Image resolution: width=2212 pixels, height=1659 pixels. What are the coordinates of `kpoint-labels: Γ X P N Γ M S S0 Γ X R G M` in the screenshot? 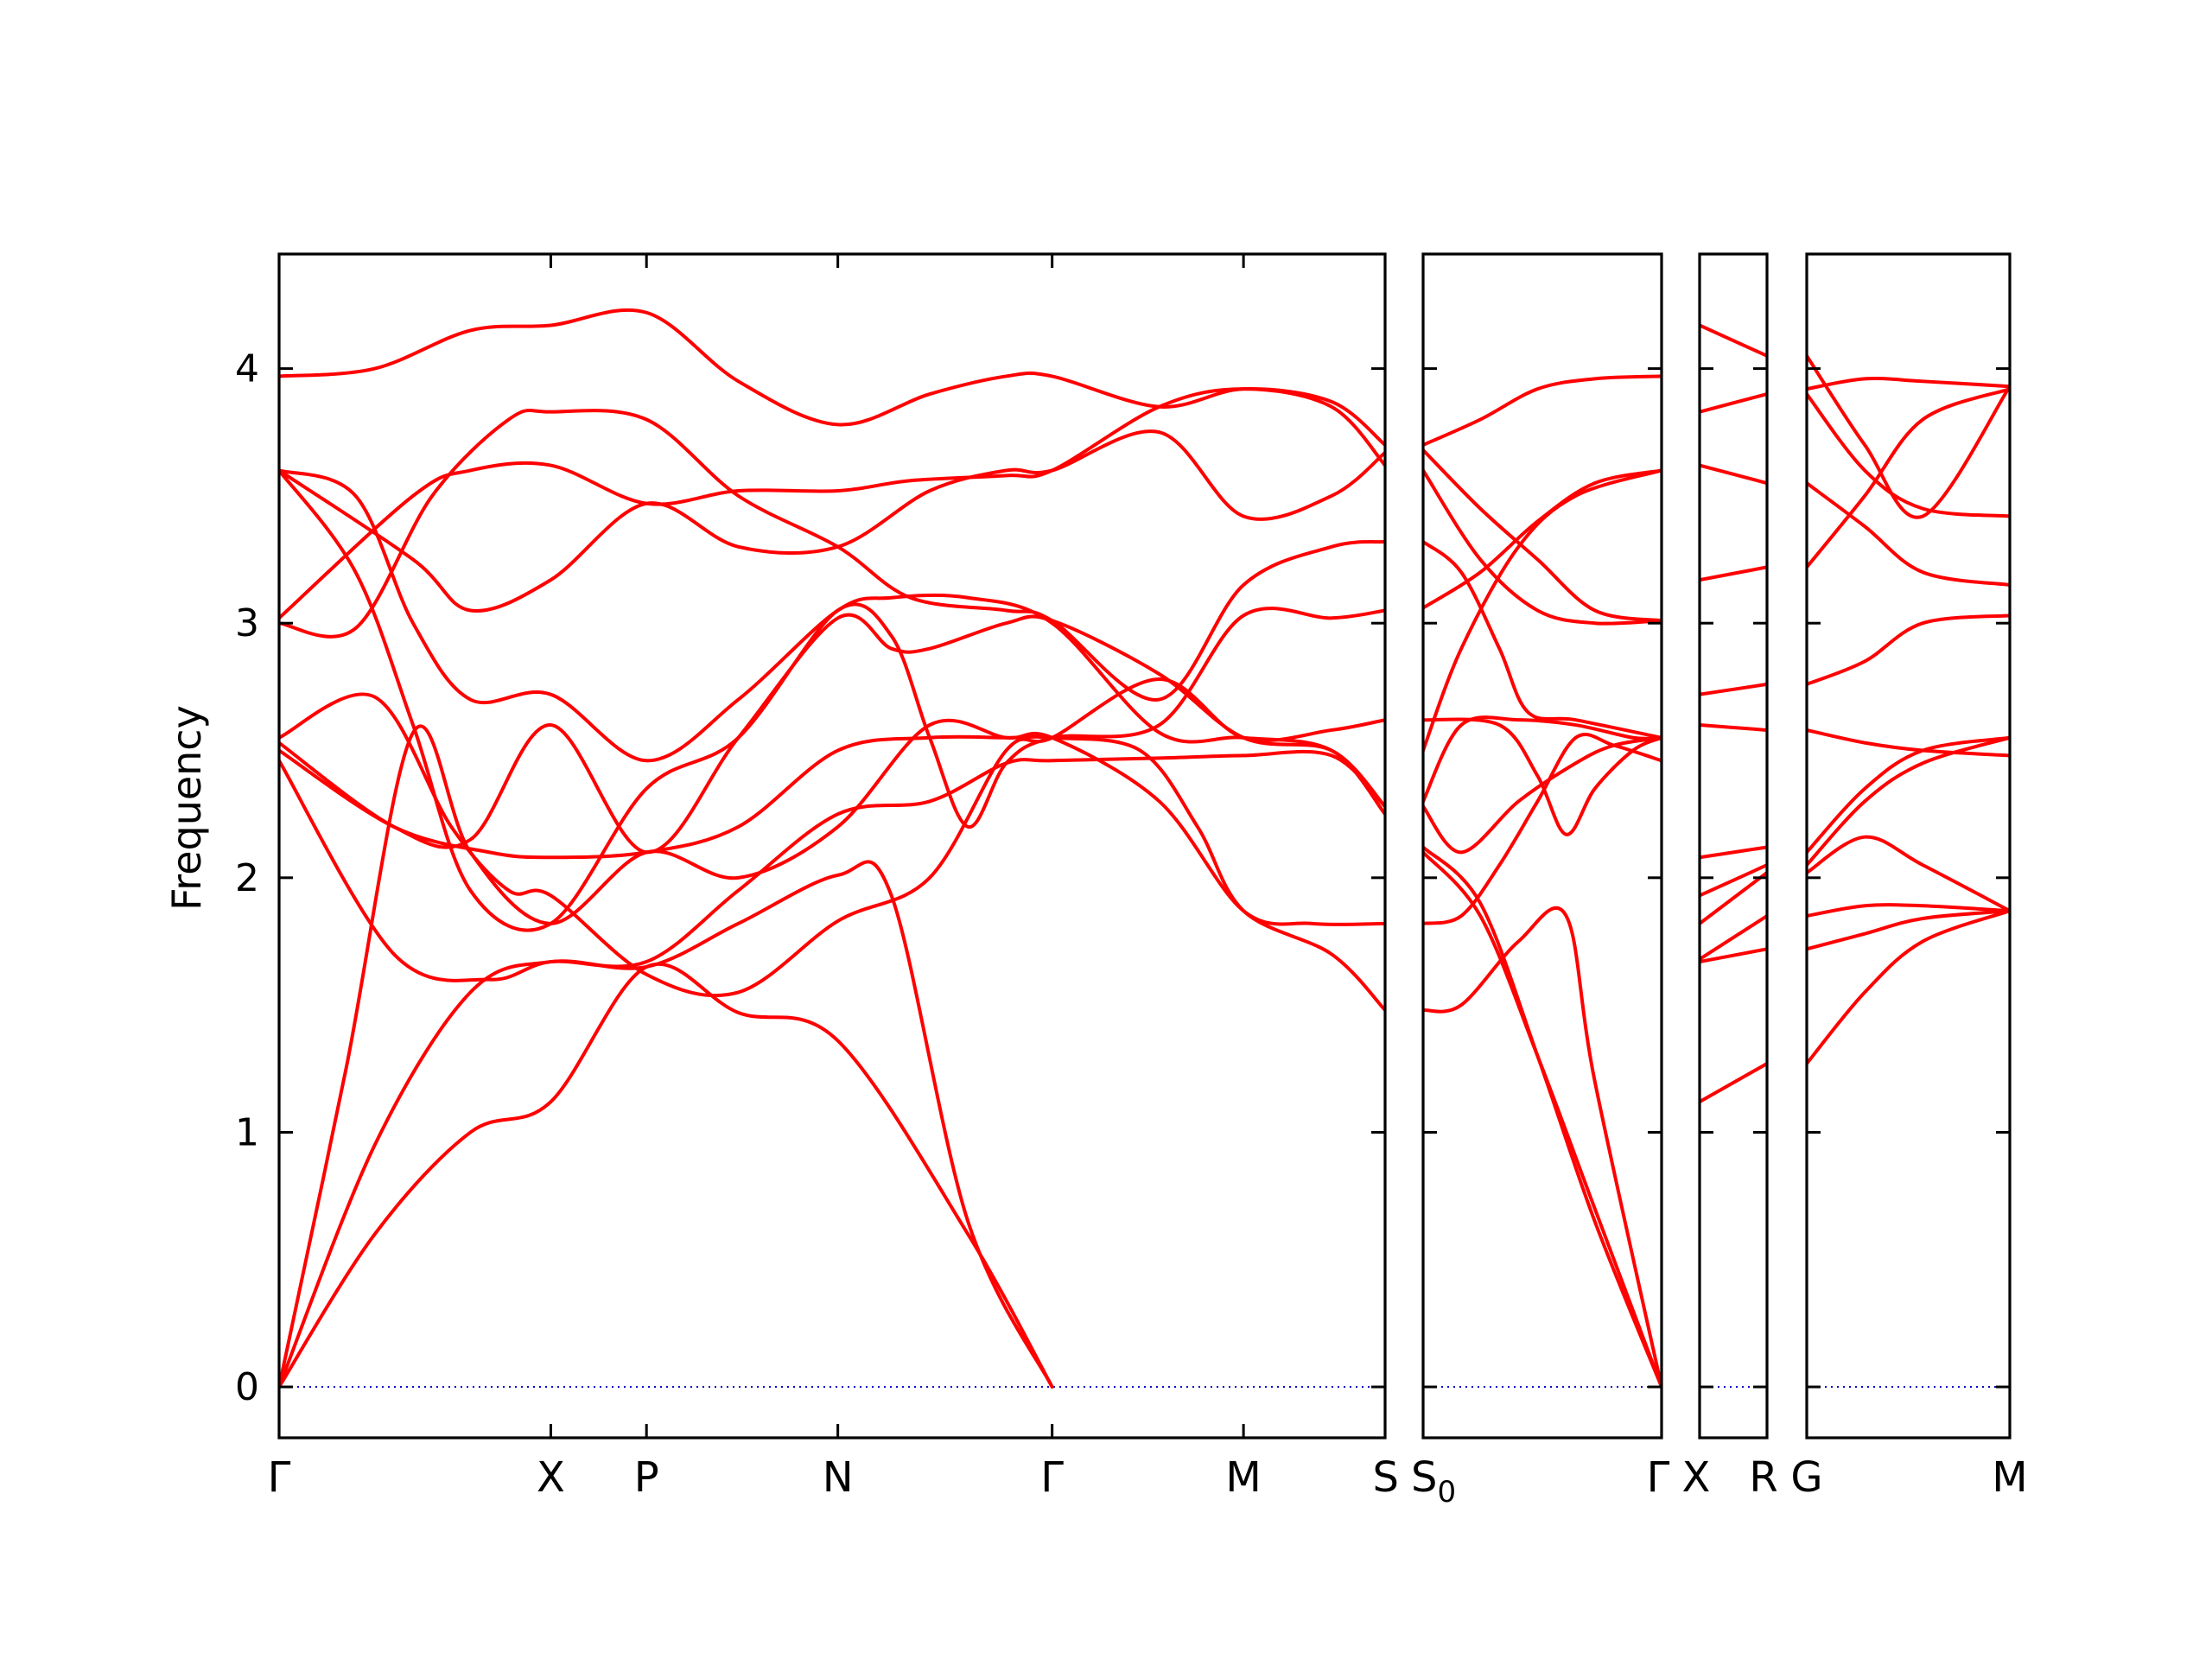 It's located at (1148, 1481).